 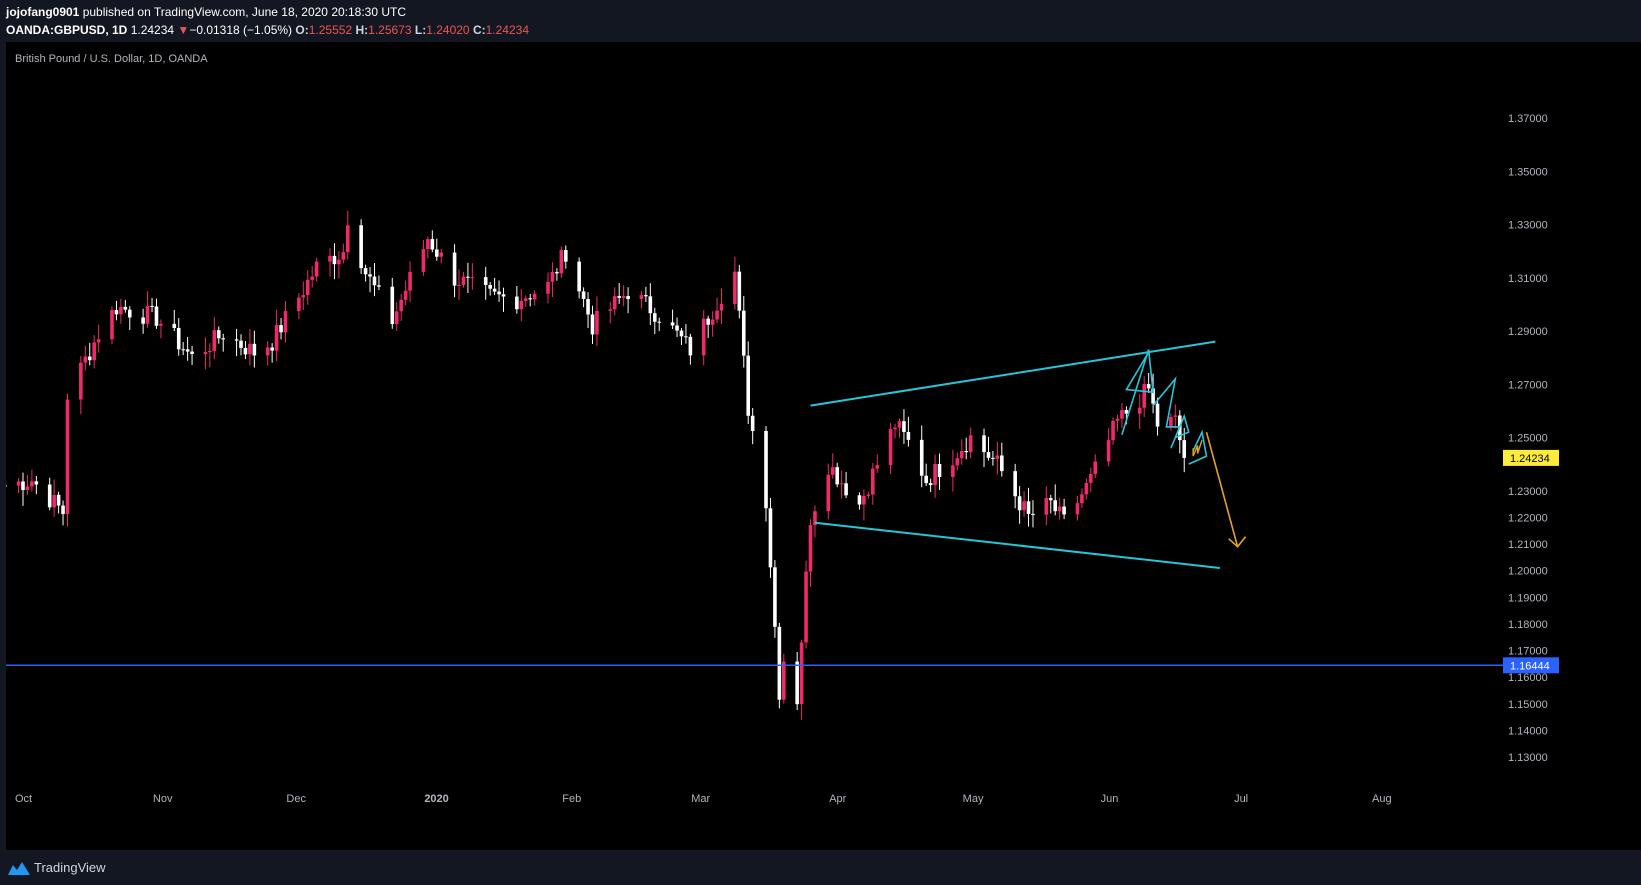 I want to click on time-tick-label: 2020, so click(x=436, y=799).